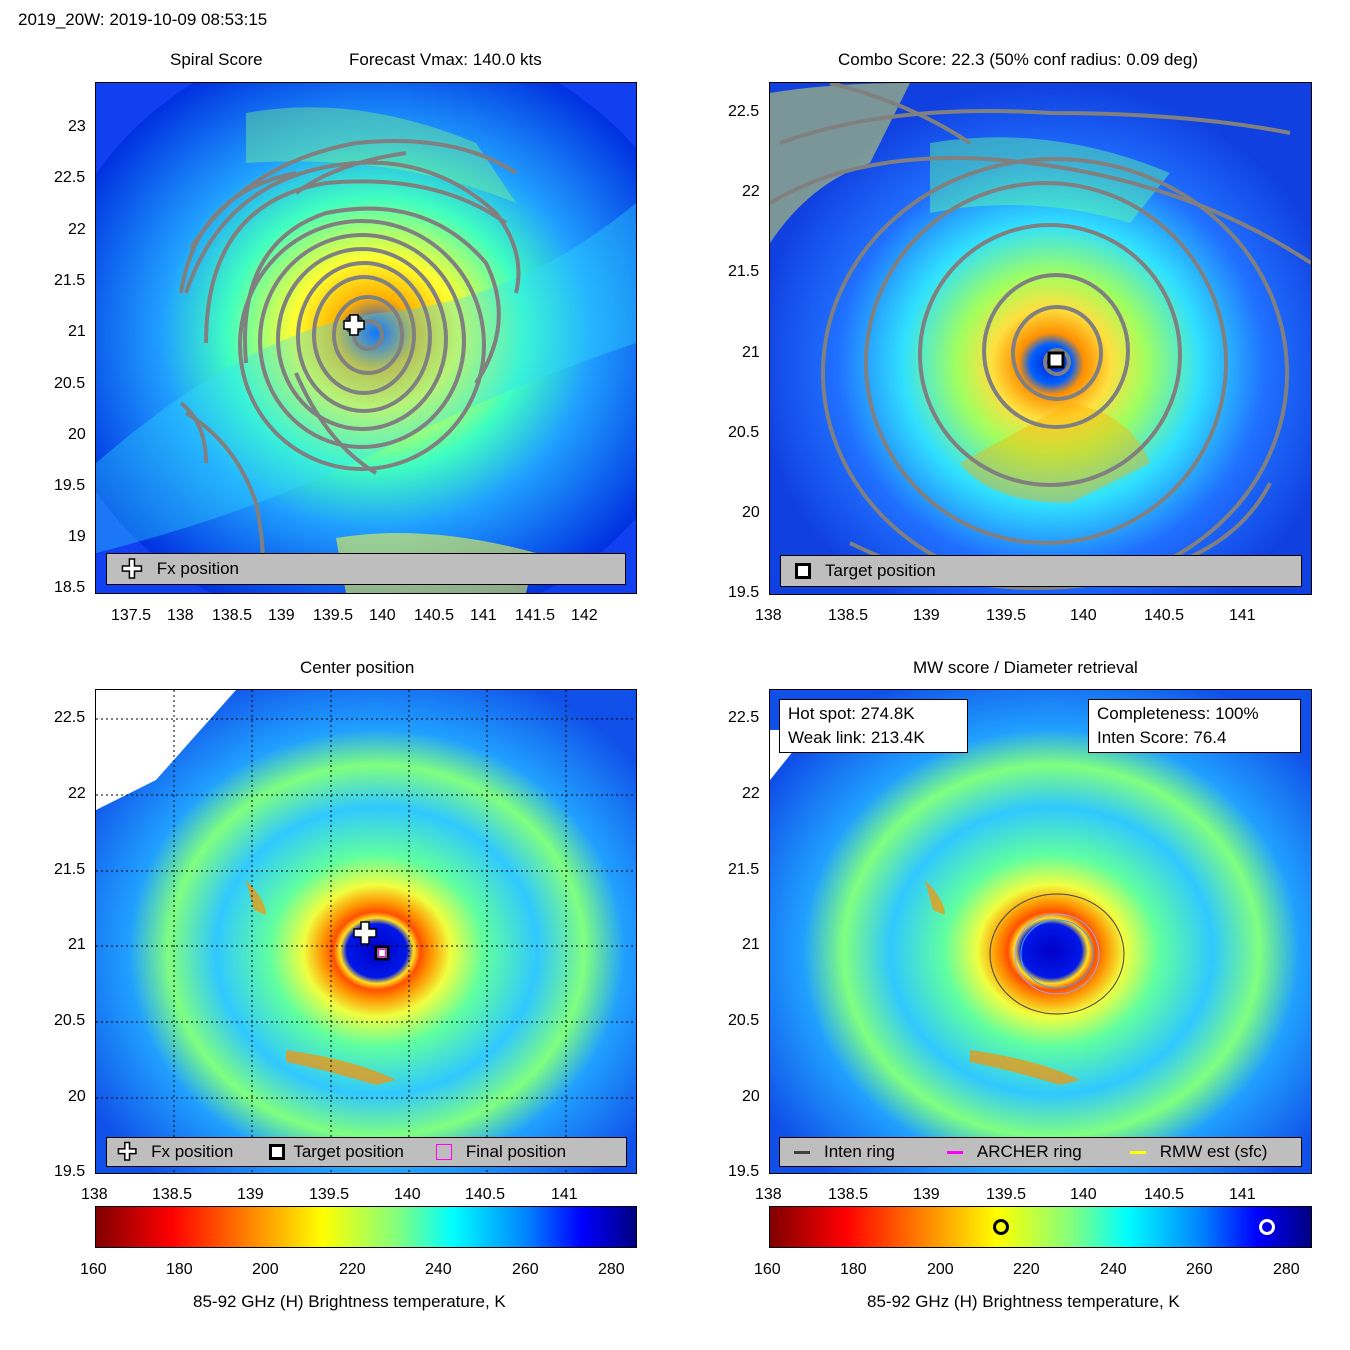 This screenshot has height=1350, width=1350. I want to click on mw-xtick: 141, so click(1242, 1194).